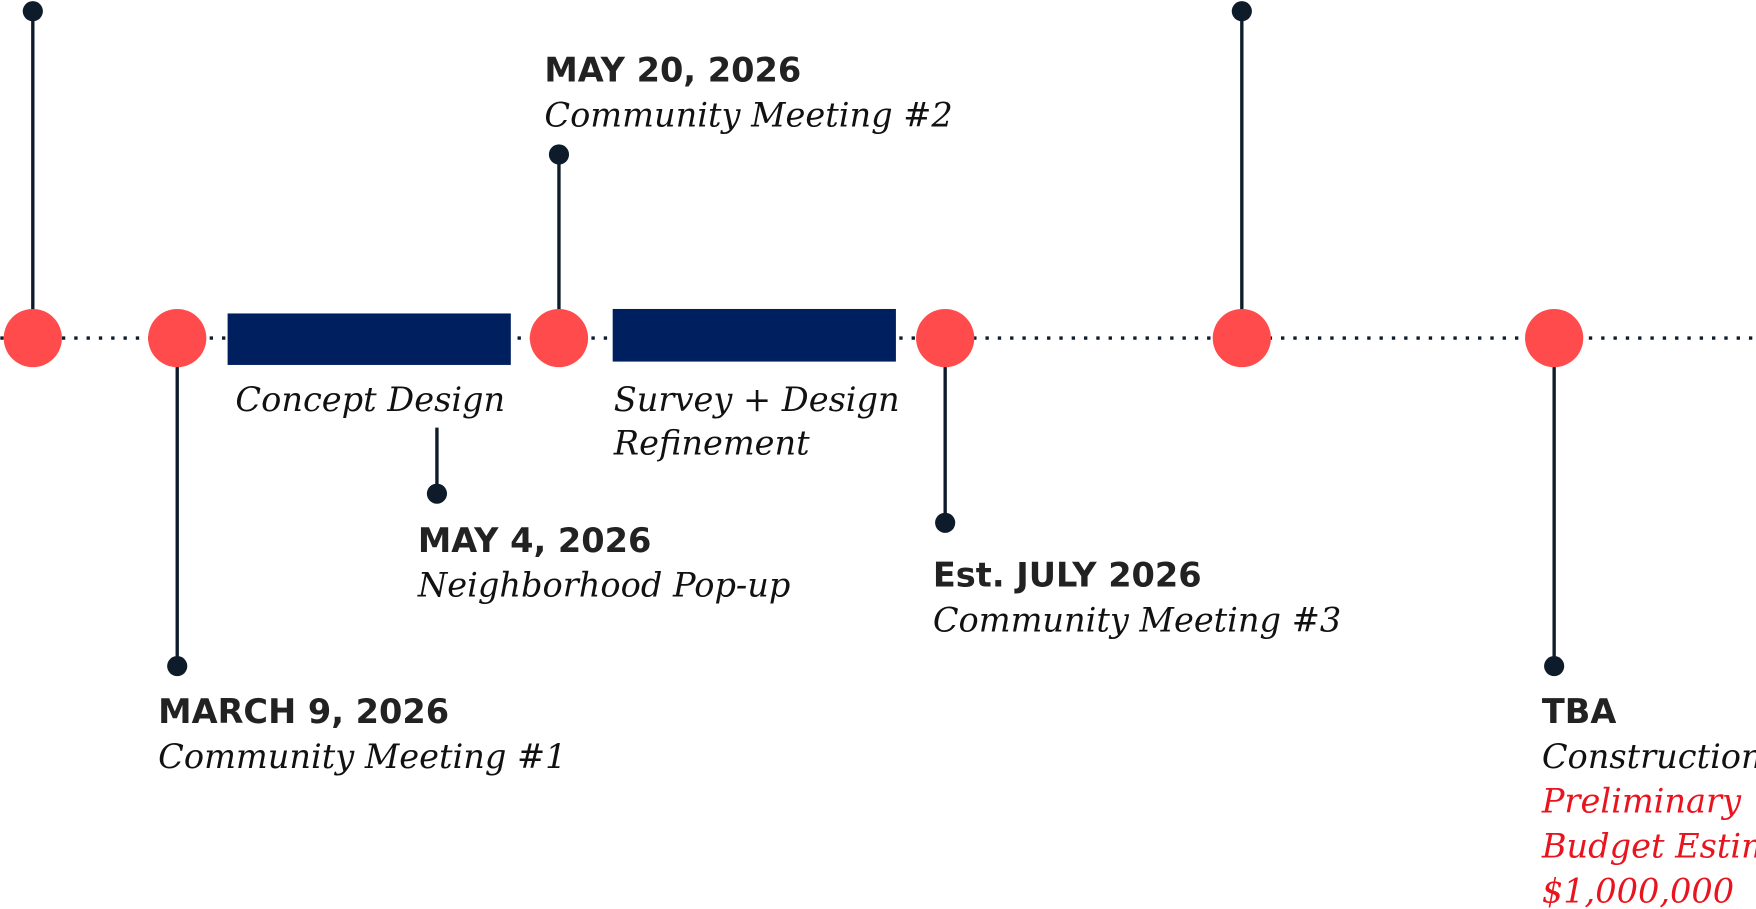 The image size is (1756, 909). I want to click on event-note: Budget Estimate, so click(1648, 846).